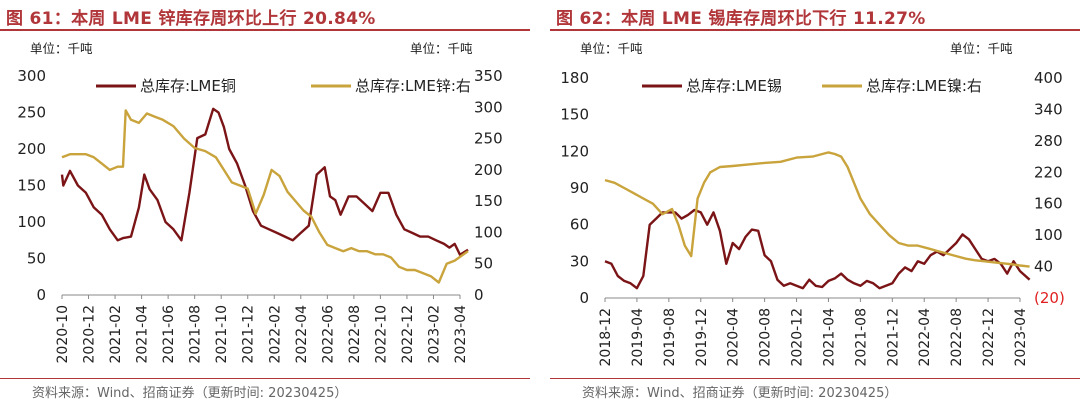 The height and width of the screenshot is (404, 1080). What do you see at coordinates (479, 295) in the screenshot?
I see `y-right-tick-label: 0` at bounding box center [479, 295].